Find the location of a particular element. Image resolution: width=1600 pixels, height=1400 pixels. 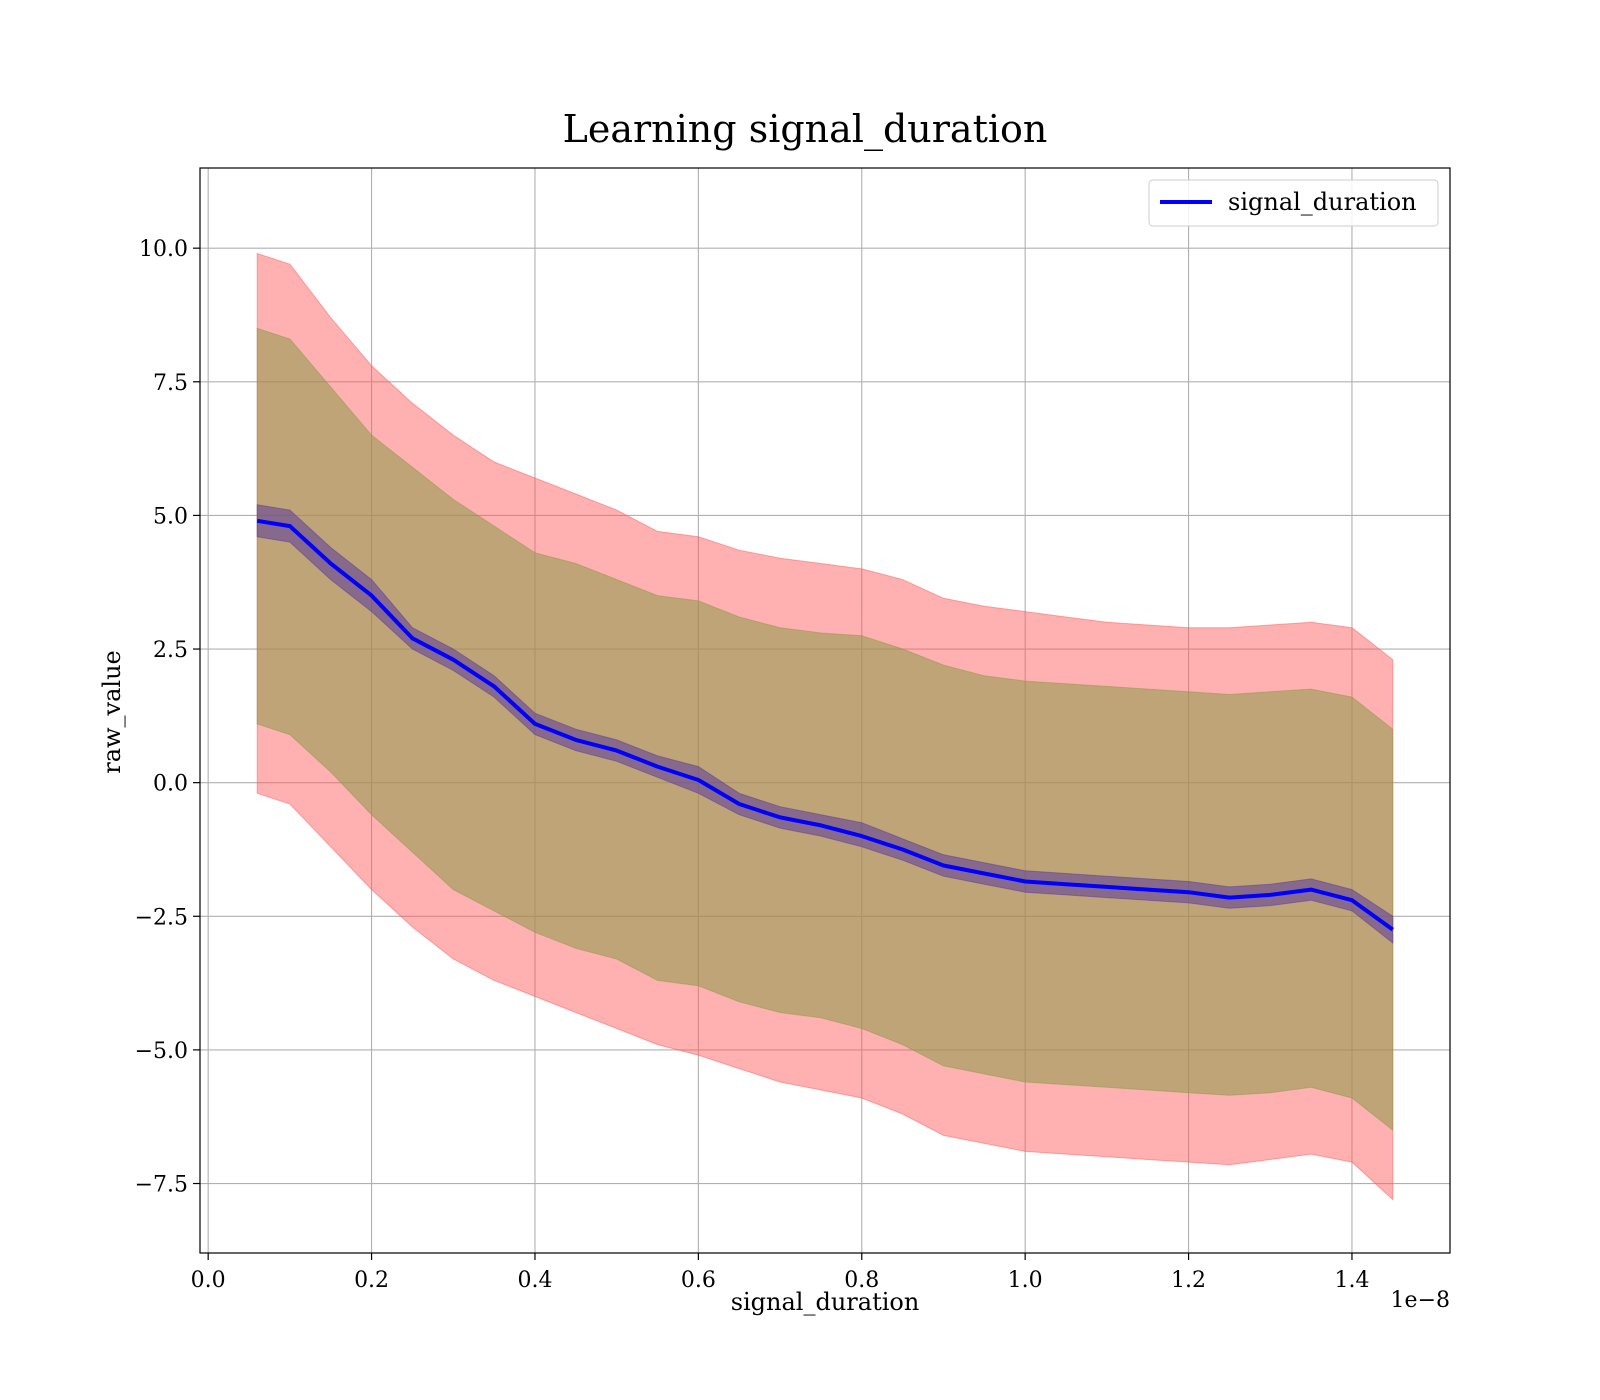

x-axis-offset-text: 1e−8 is located at coordinates (1420, 1300).